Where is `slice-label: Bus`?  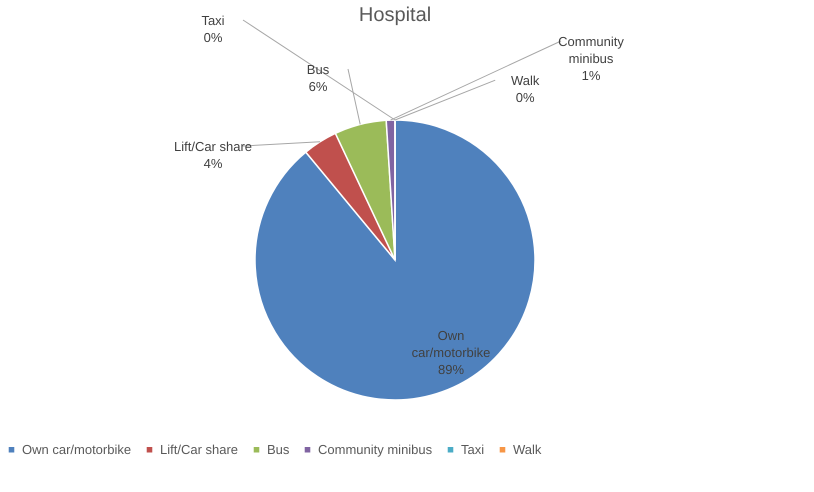
slice-label: Bus is located at coordinates (318, 69).